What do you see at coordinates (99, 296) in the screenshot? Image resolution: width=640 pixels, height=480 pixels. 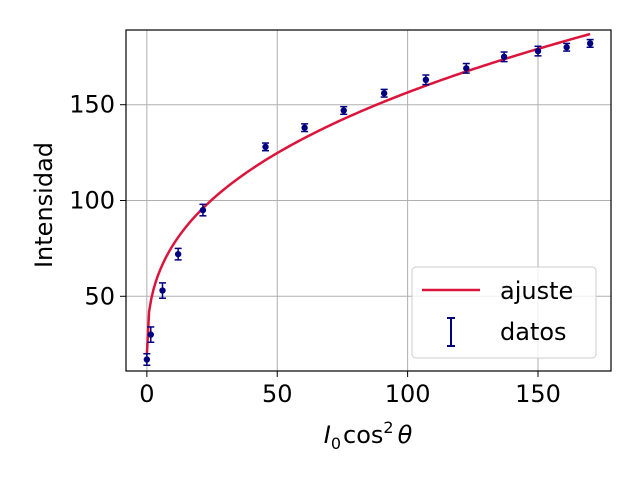 I see `y-tick-label: 50` at bounding box center [99, 296].